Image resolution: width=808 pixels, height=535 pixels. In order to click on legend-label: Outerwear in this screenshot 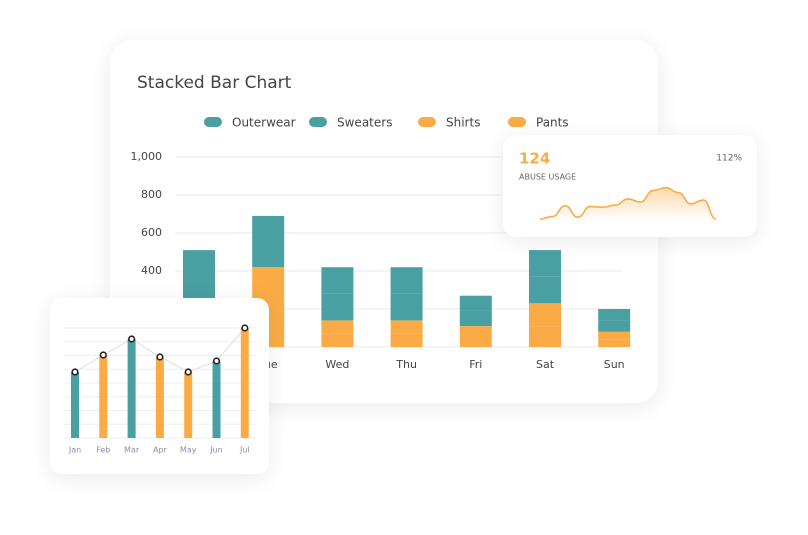, I will do `click(264, 123)`.